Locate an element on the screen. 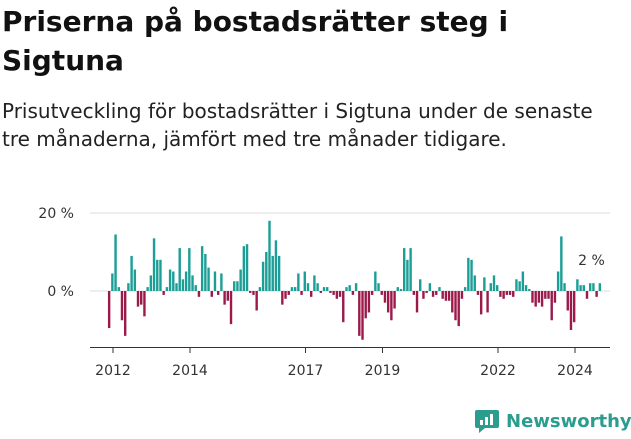 The image size is (631, 439). newsworthy-logo: Newsworthy is located at coordinates (552, 421).